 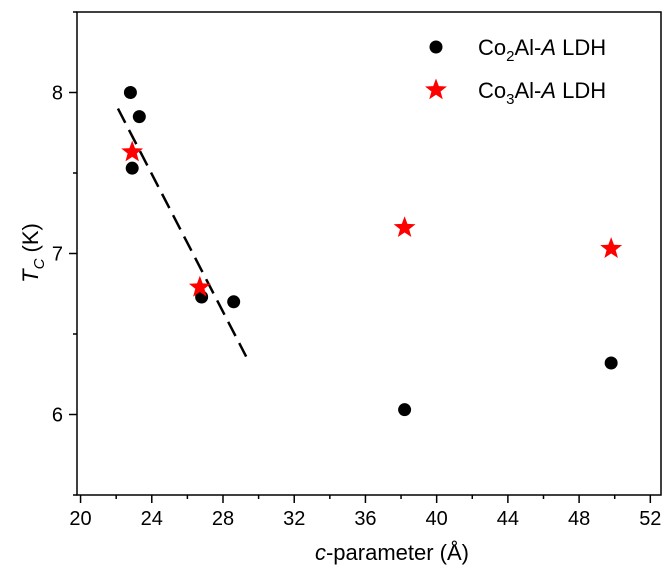 I want to click on legend-label: Co2Al-A LDH, so click(x=542, y=50).